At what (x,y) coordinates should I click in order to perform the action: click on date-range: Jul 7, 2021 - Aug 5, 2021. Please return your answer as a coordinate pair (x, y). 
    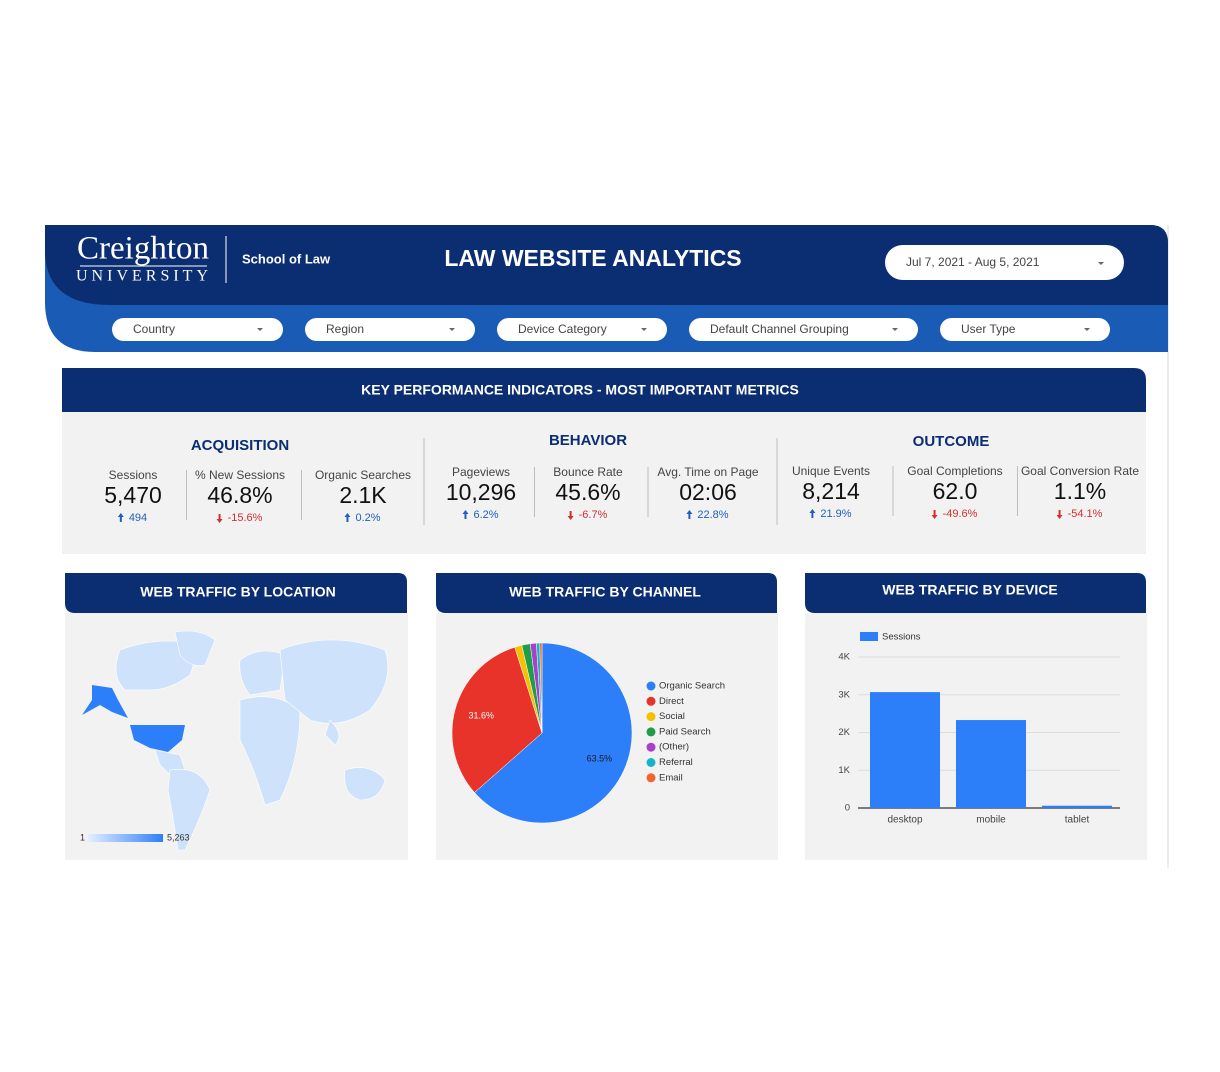
    Looking at the image, I should click on (973, 262).